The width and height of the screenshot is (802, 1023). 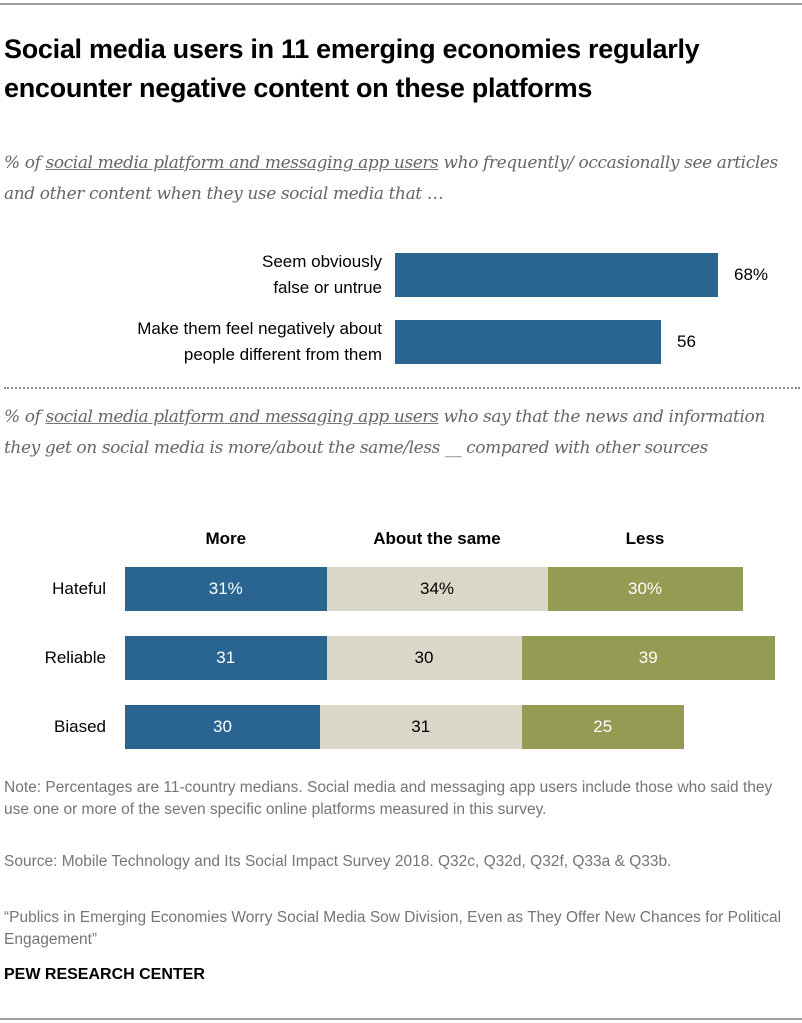 I want to click on row-label-hateful: Hateful, so click(x=79, y=588).